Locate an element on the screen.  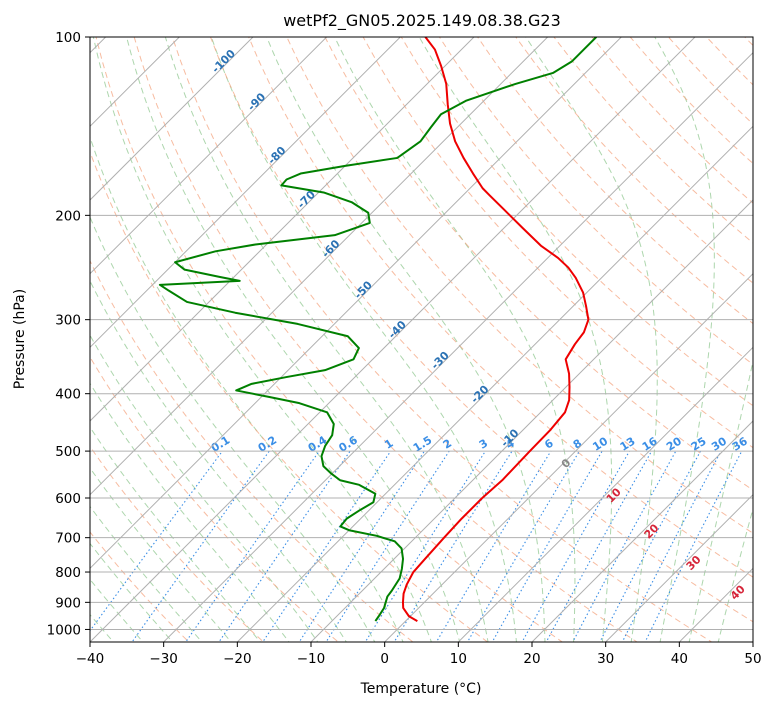
x-tick-label: 50 is located at coordinates (752, 659).